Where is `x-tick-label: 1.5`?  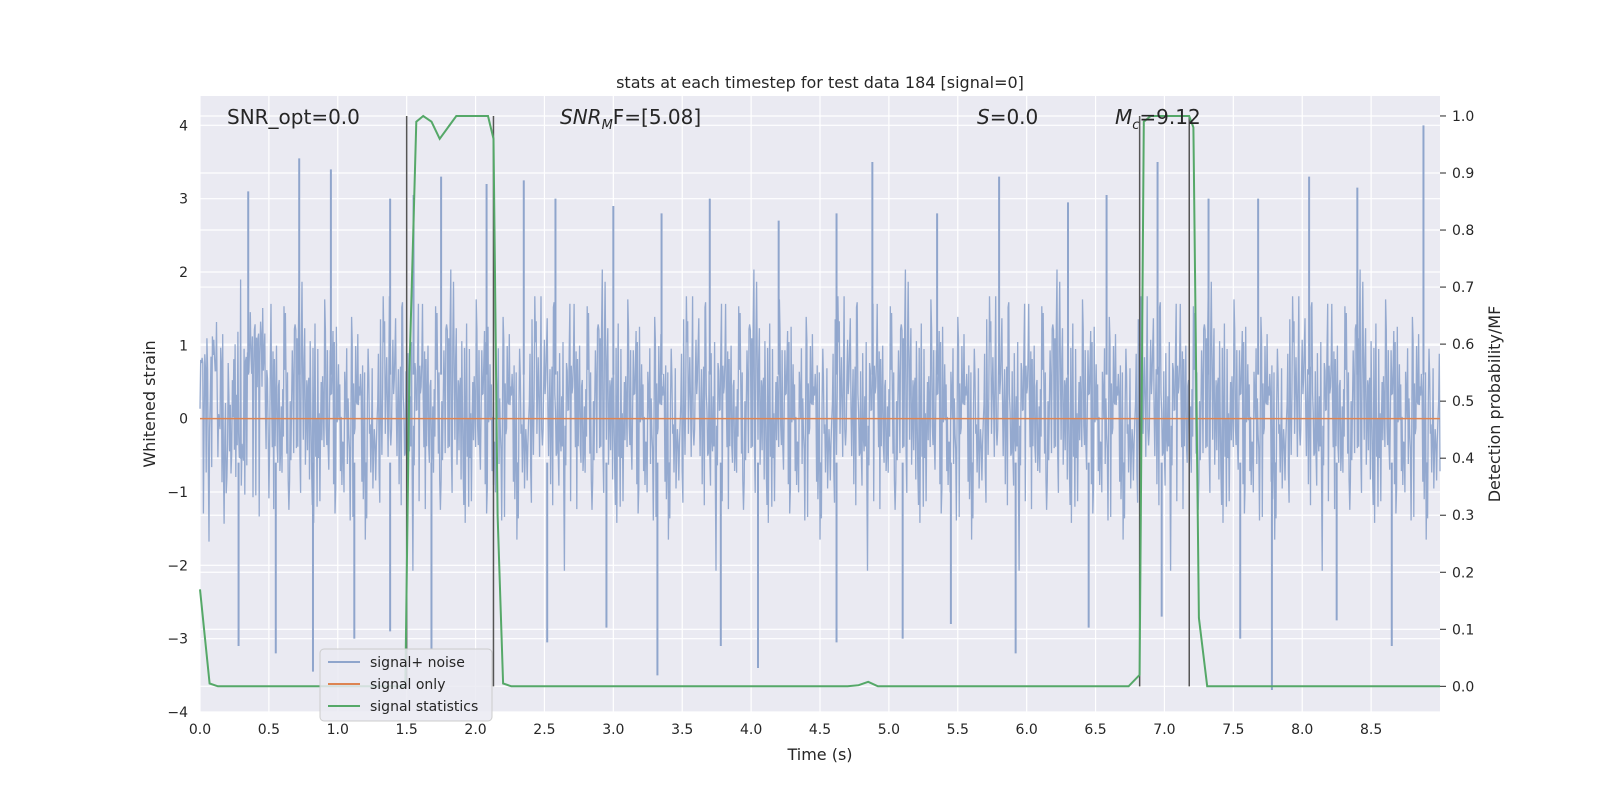
x-tick-label: 1.5 is located at coordinates (407, 730).